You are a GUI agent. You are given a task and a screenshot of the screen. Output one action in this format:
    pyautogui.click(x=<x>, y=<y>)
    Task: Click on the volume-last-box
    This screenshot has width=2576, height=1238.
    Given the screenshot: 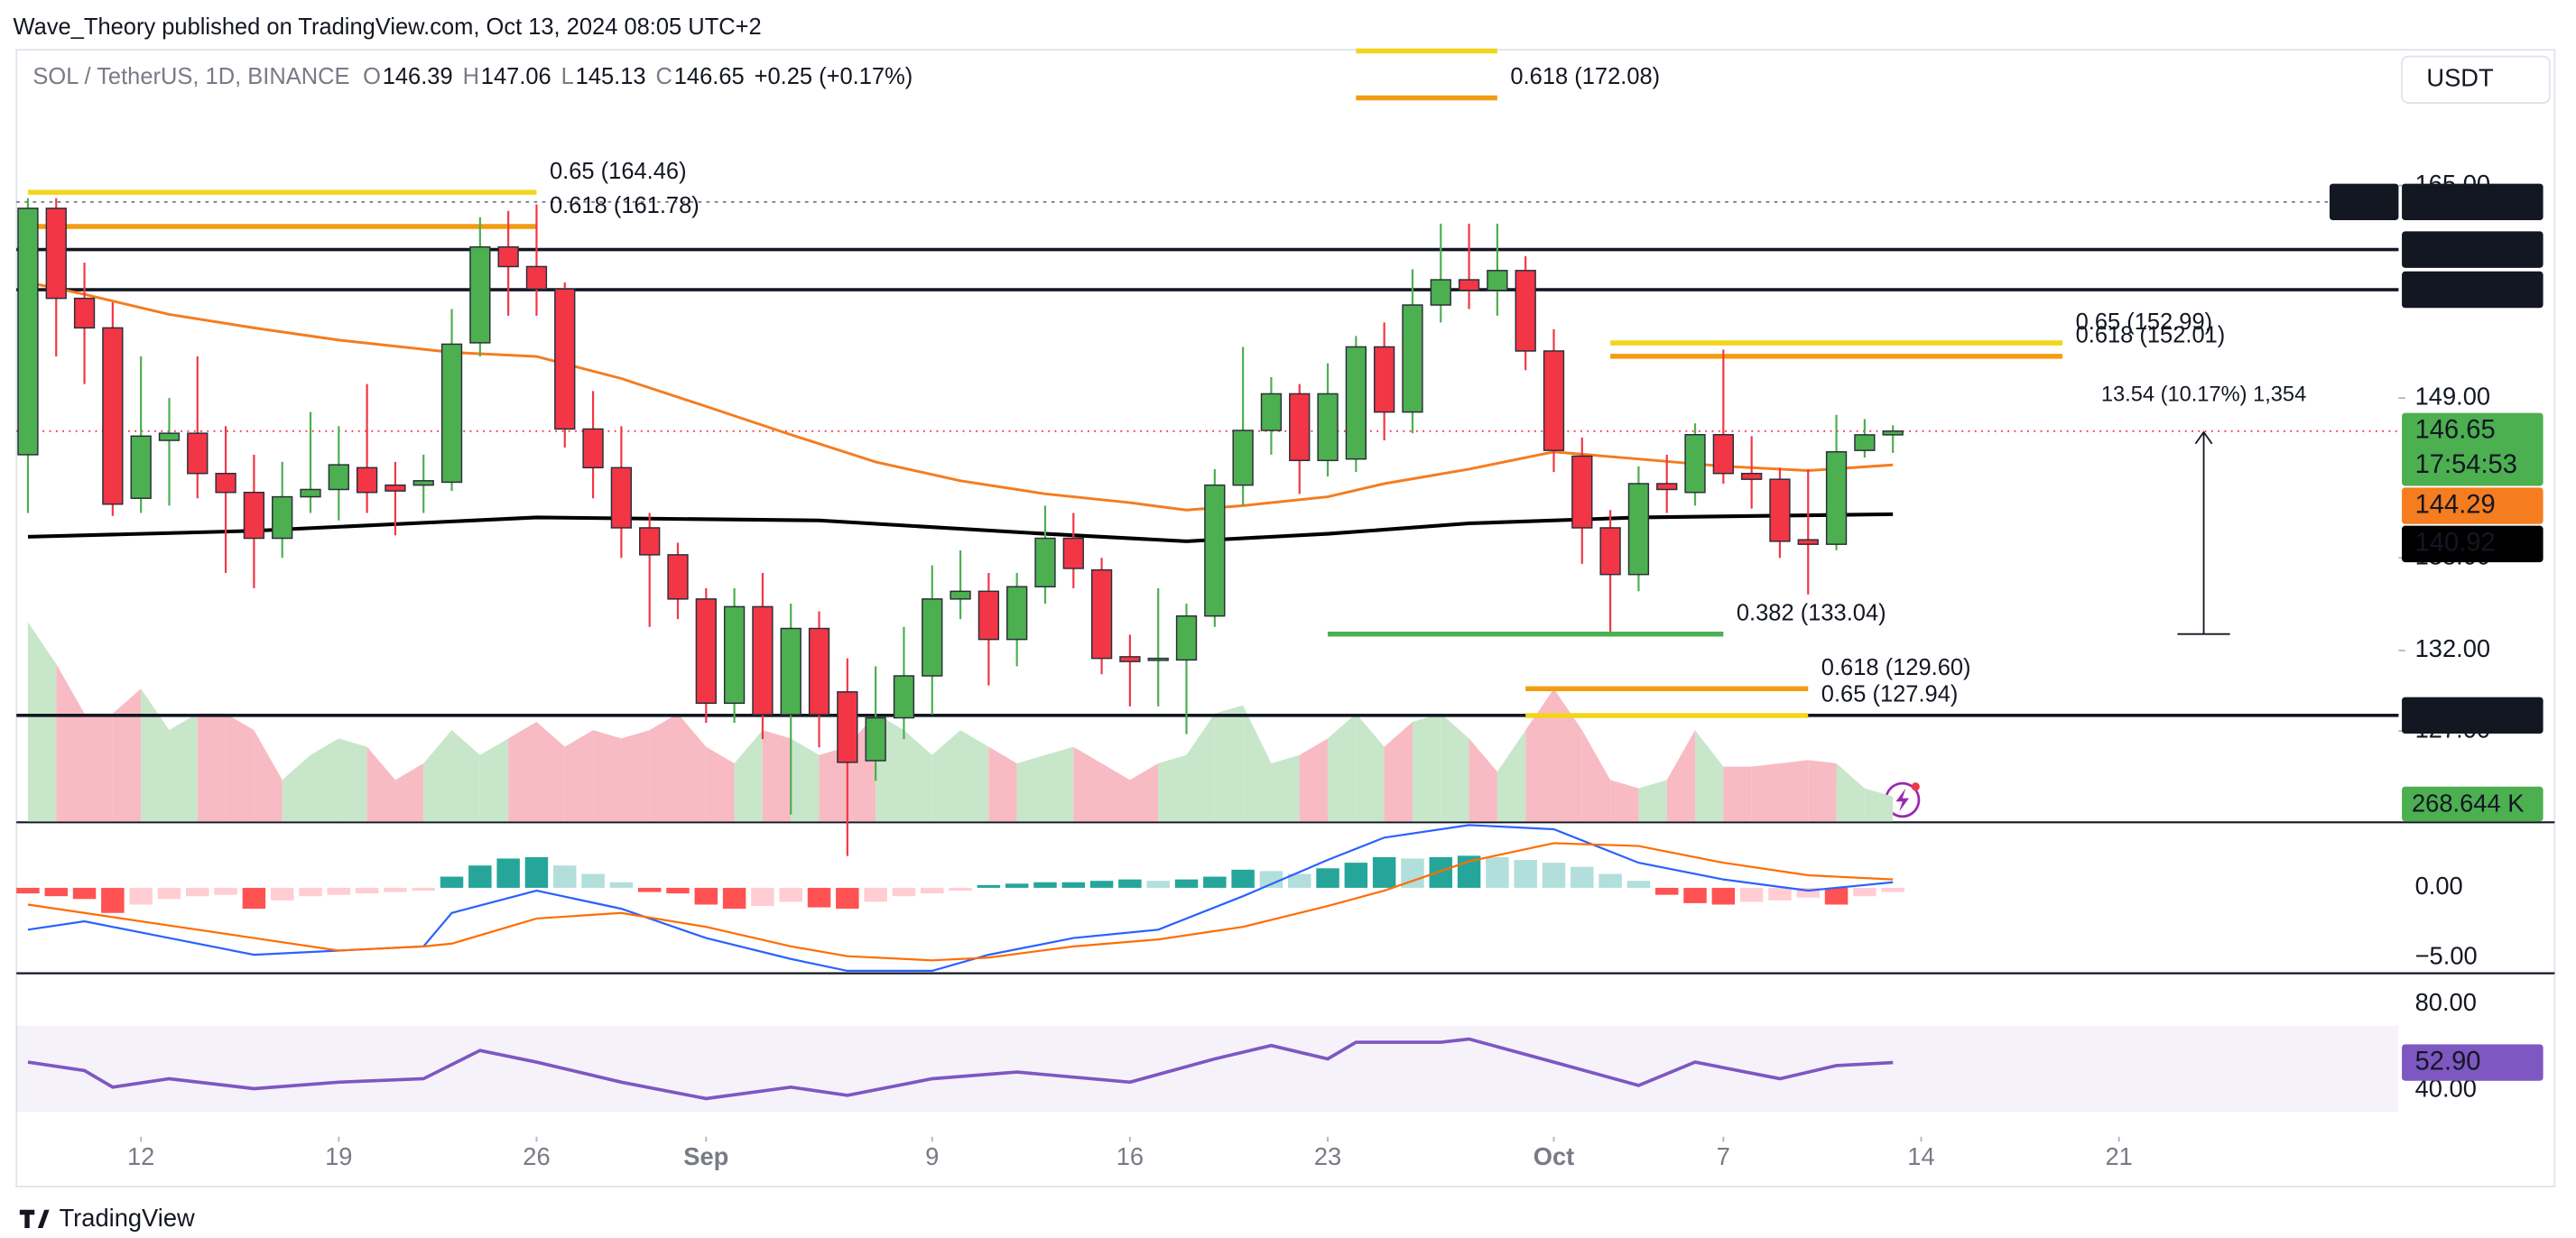 What is the action you would take?
    pyautogui.click(x=2473, y=804)
    